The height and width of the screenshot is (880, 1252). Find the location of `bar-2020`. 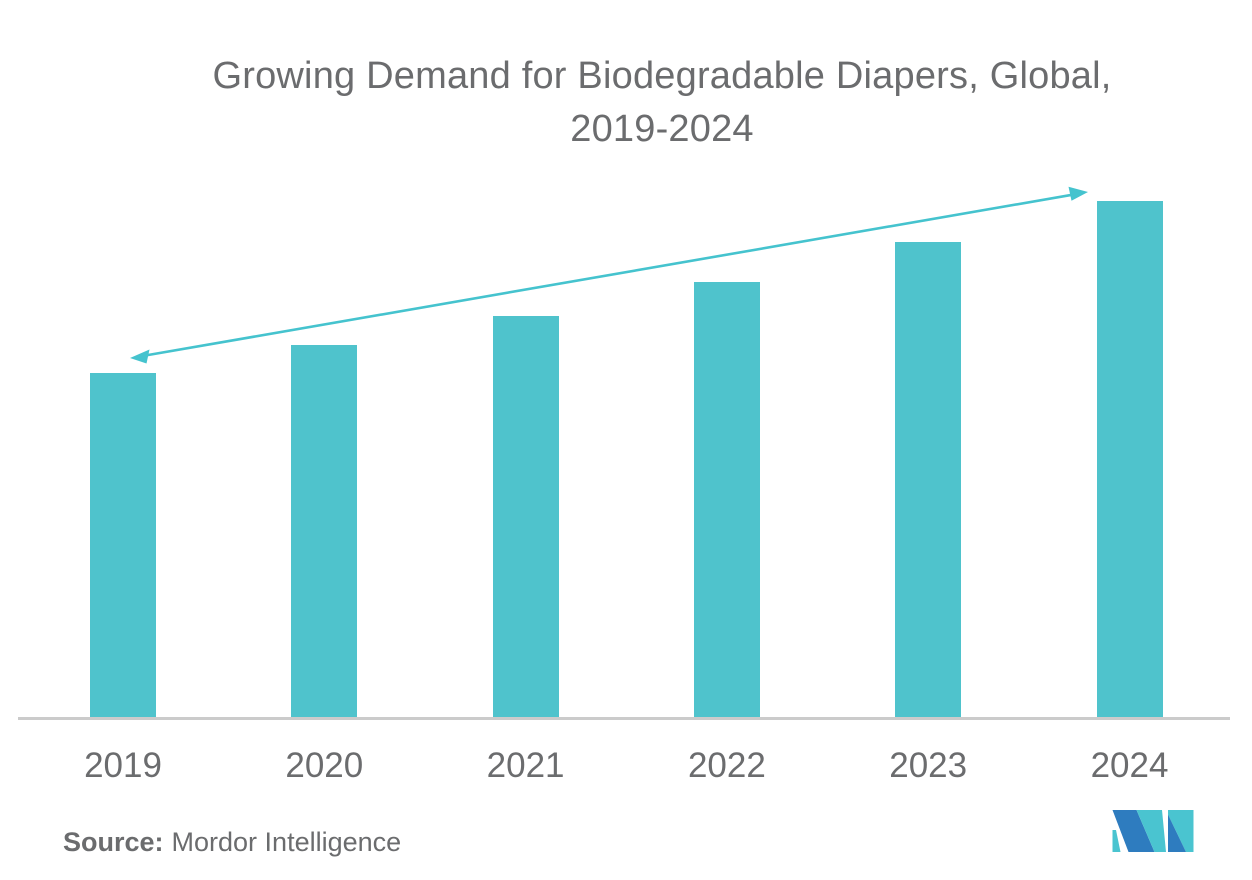

bar-2020 is located at coordinates (324, 531).